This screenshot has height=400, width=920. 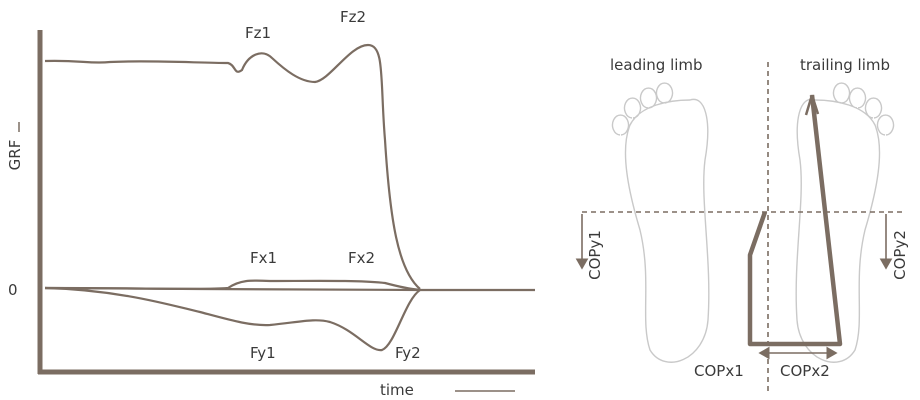 I want to click on leading-label: leading limb, so click(x=656, y=65).